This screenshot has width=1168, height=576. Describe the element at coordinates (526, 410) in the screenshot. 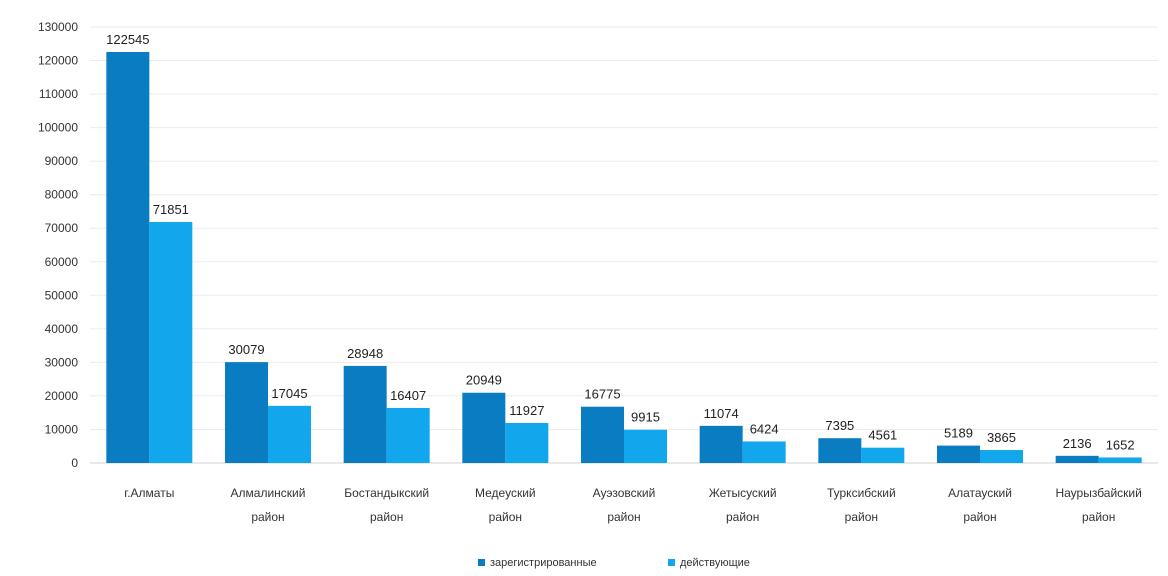

I see `data-label: 11927` at that location.